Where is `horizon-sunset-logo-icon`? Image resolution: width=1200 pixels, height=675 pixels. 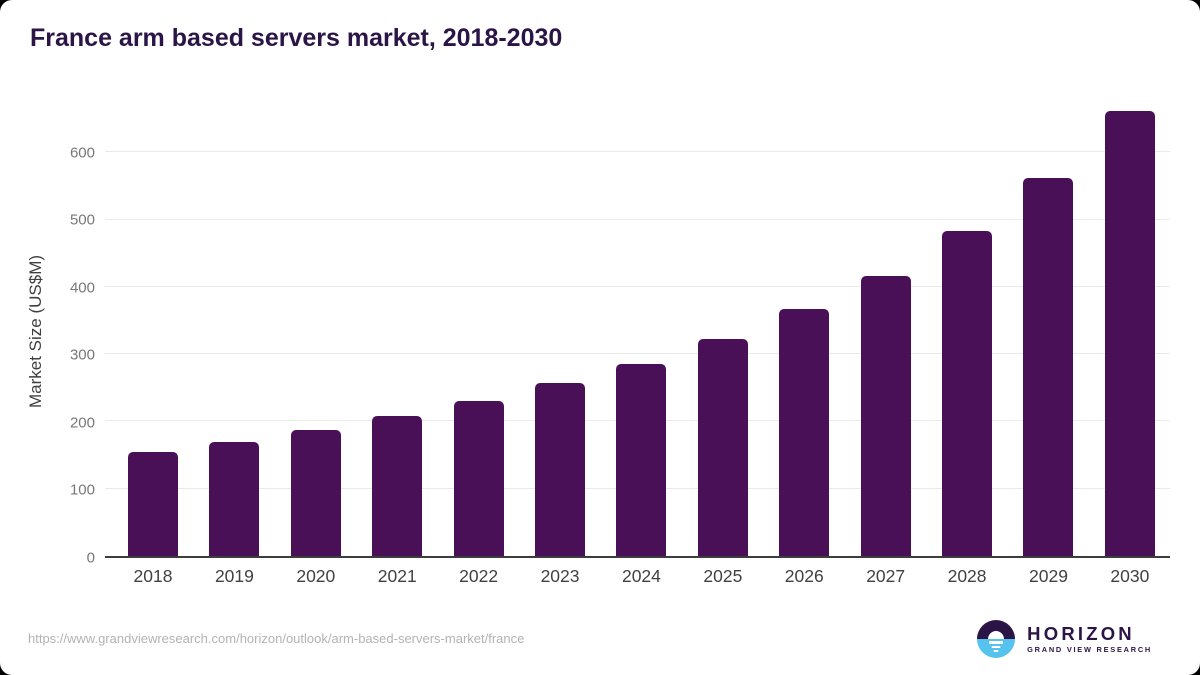
horizon-sunset-logo-icon is located at coordinates (996, 639).